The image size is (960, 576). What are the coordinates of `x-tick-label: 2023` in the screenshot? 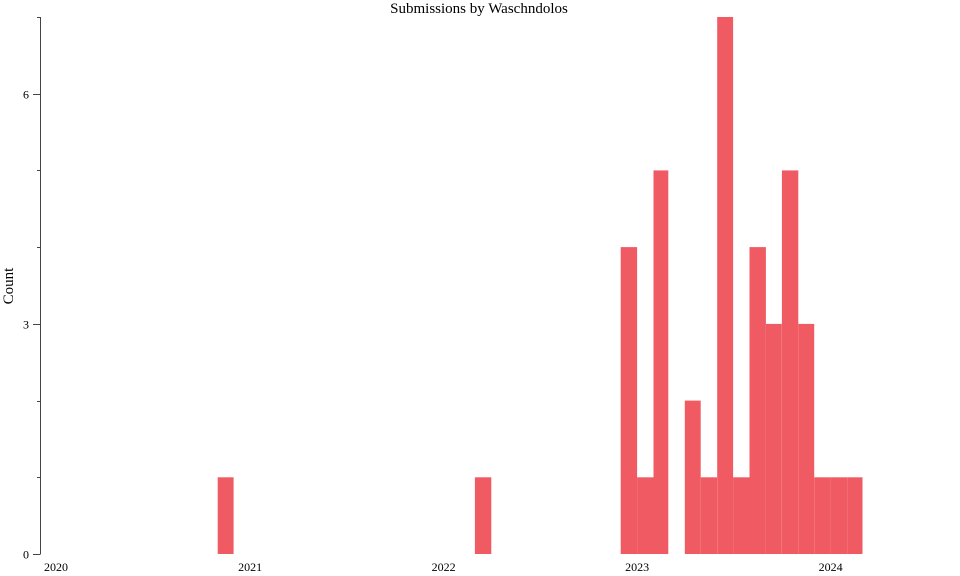 It's located at (637, 567).